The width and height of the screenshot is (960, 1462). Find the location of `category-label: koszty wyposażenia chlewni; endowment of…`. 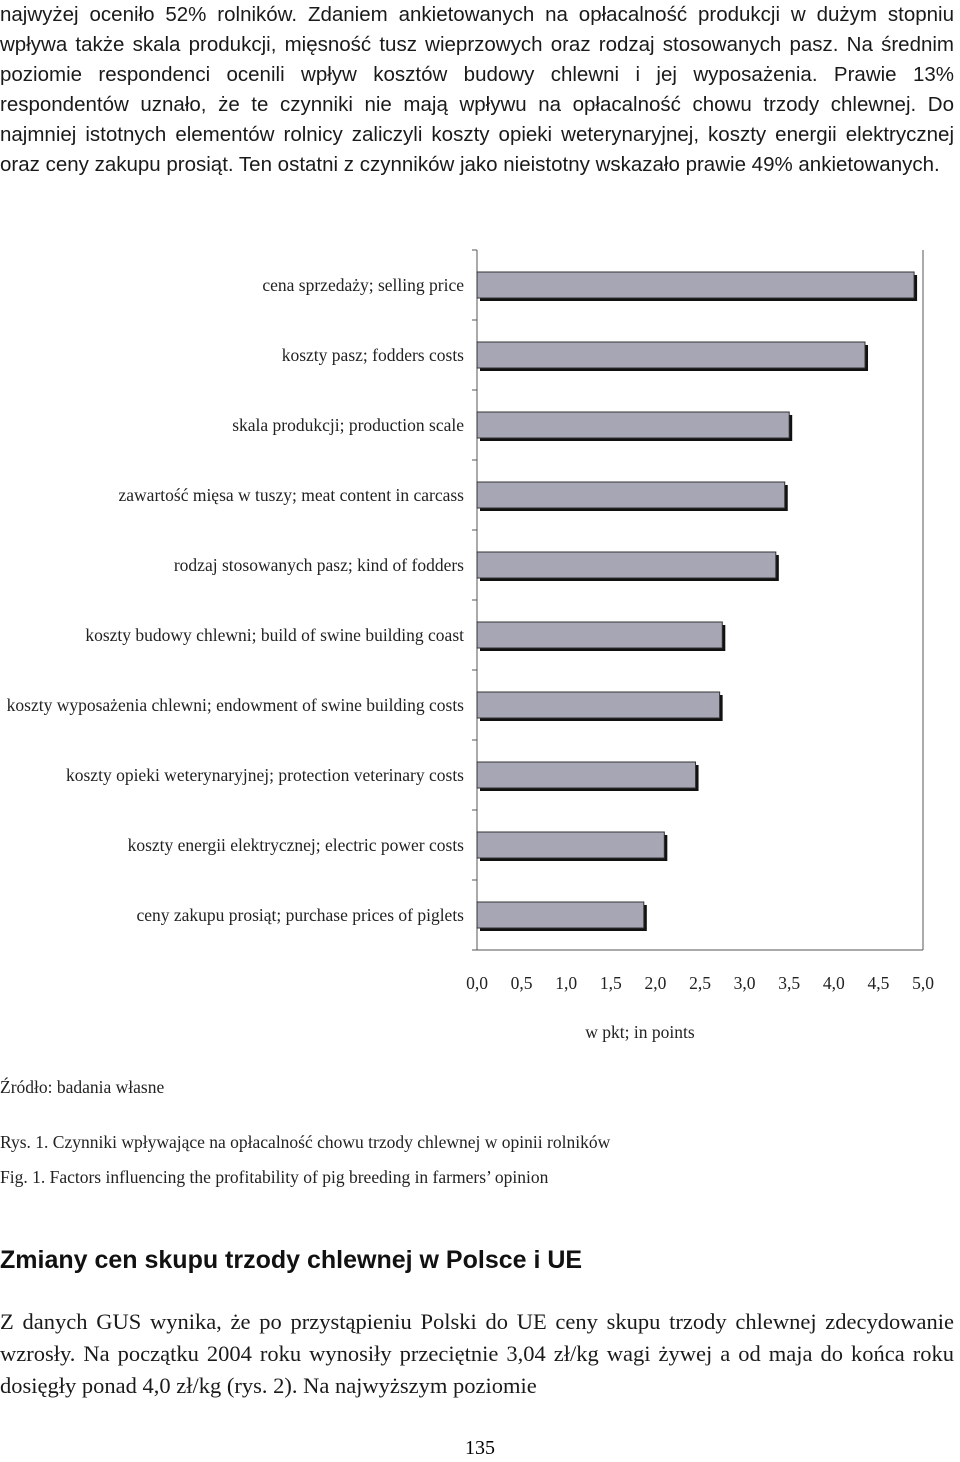

category-label: koszty wyposażenia chlewni; endowment of… is located at coordinates (235, 705).